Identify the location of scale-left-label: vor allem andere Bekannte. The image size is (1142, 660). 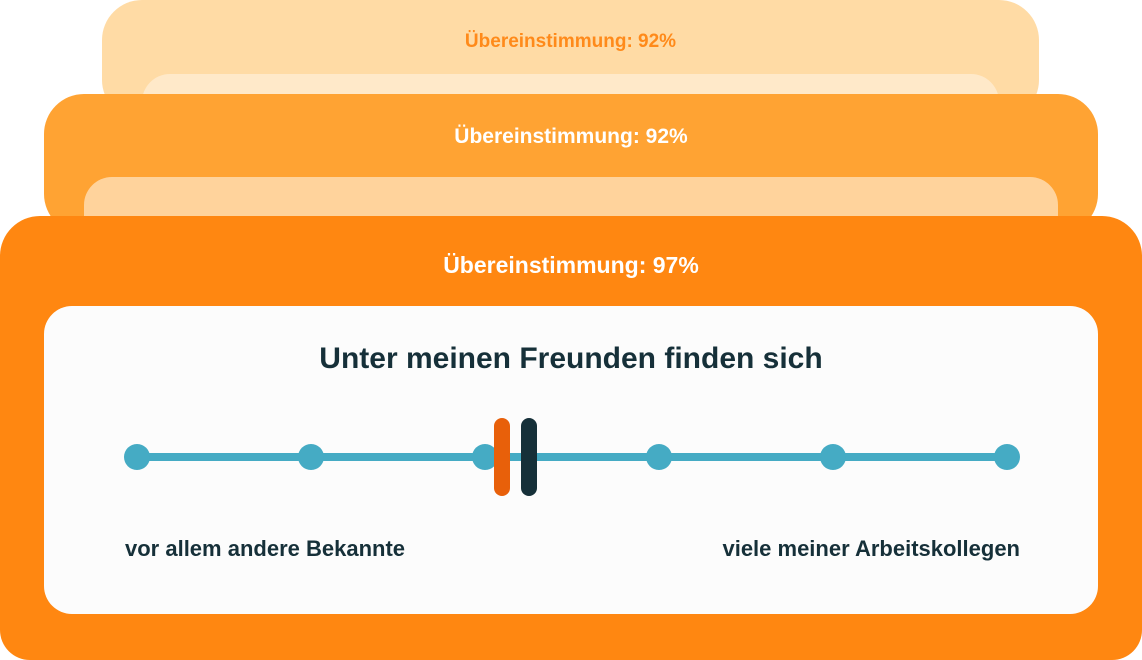
(265, 548).